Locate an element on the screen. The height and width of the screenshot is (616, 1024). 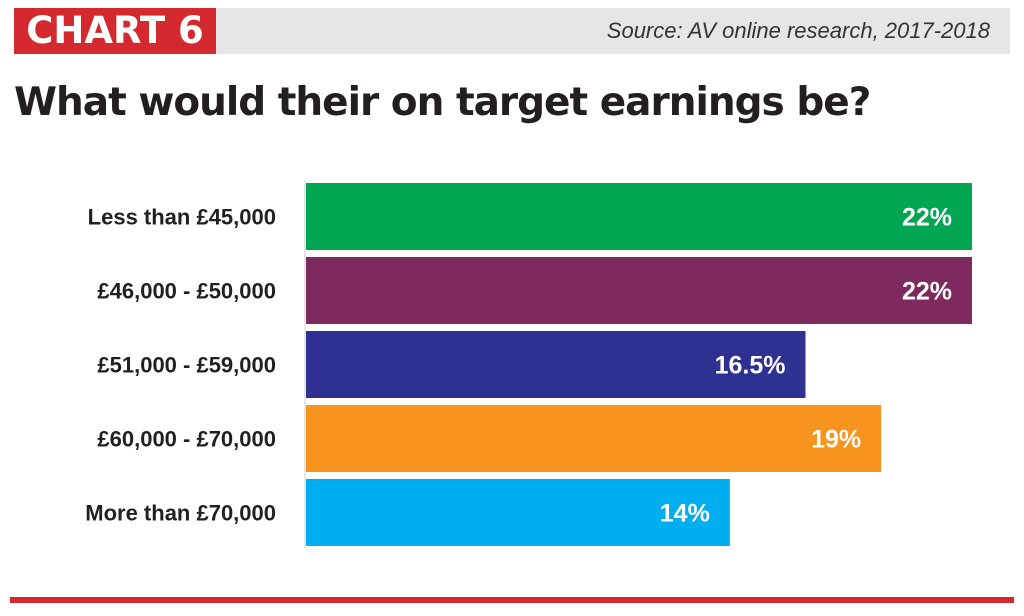
bottom-rule is located at coordinates (512, 600).